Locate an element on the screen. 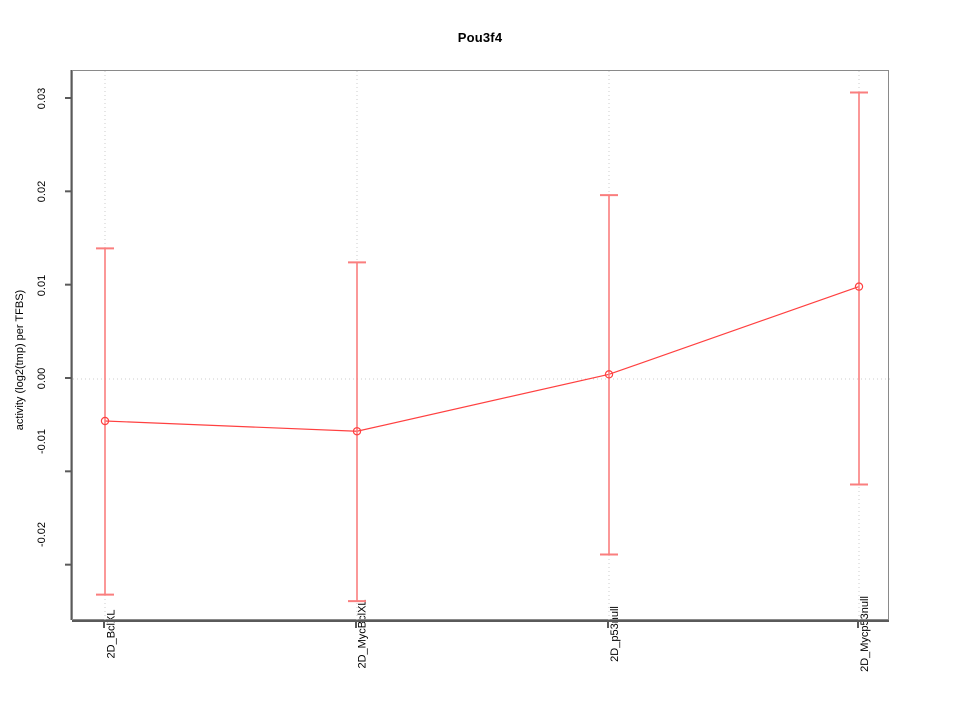  y-tick-label-0: -0.02 is located at coordinates (43, 533).